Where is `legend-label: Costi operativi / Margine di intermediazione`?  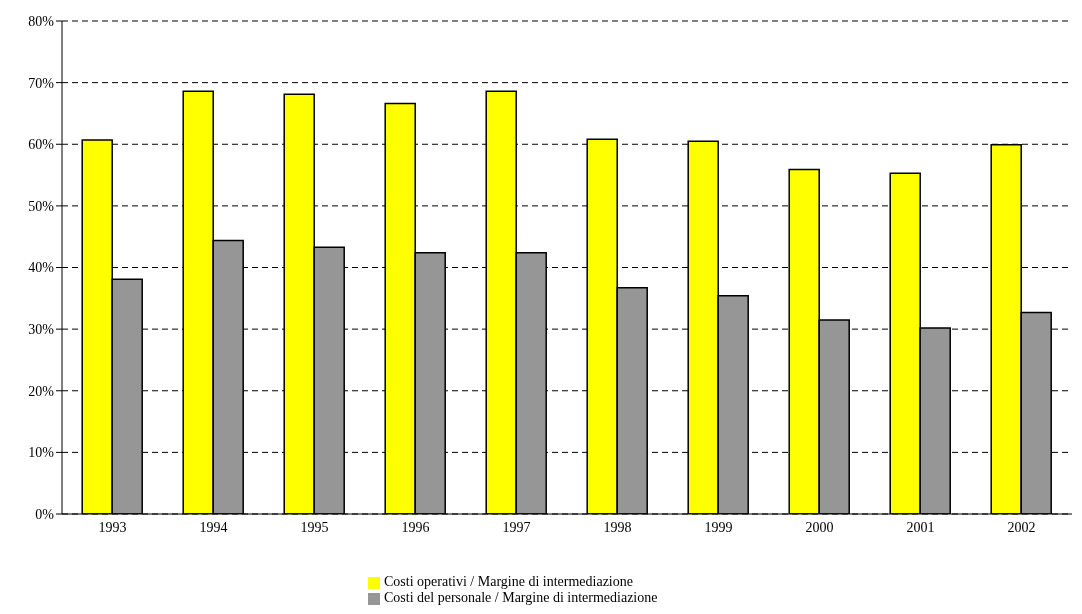 legend-label: Costi operativi / Margine di intermediazione is located at coordinates (508, 581).